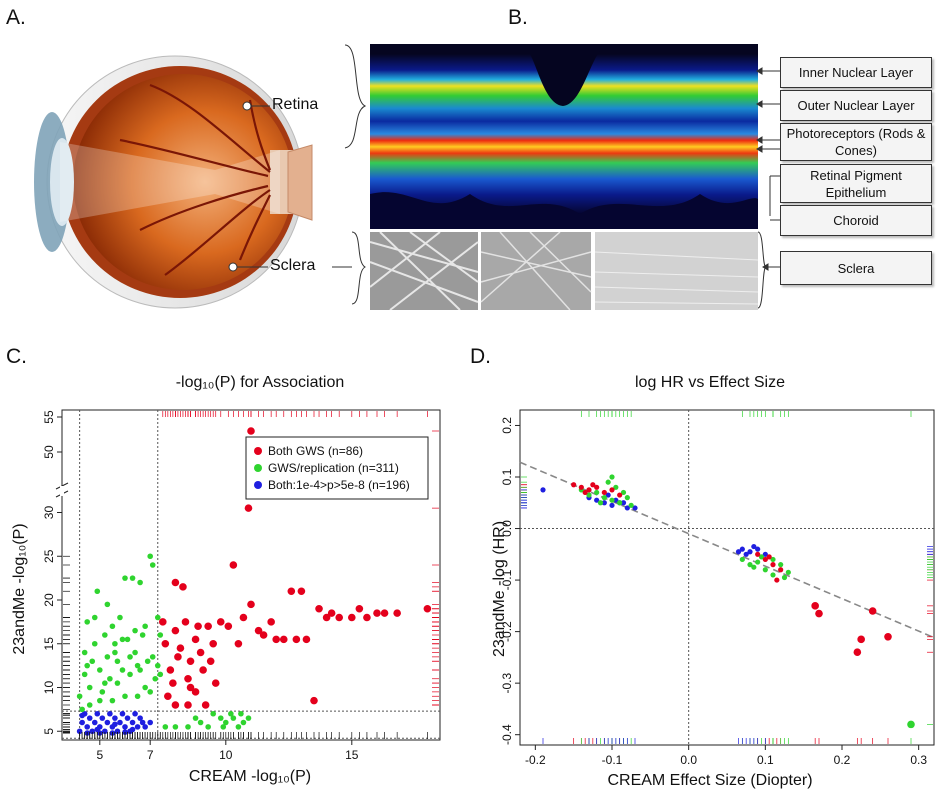 The image size is (939, 800). I want to click on chart-c-legend-marker, so click(258, 451).